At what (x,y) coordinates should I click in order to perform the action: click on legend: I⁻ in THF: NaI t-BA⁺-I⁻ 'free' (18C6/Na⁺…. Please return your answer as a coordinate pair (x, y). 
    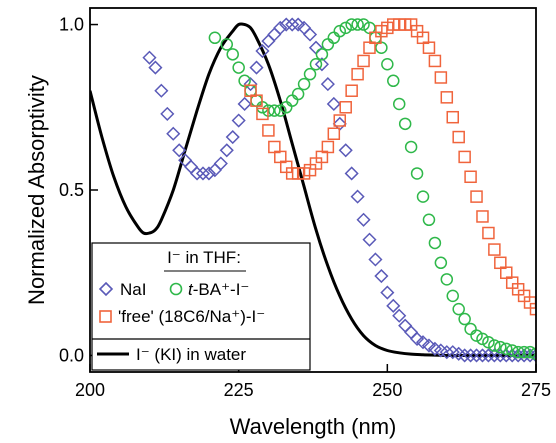
    Looking at the image, I should click on (201, 306).